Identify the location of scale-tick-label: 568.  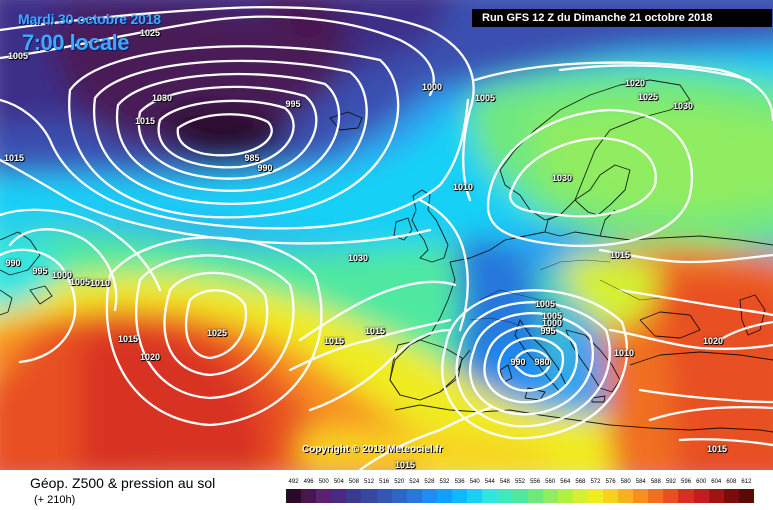
(580, 482).